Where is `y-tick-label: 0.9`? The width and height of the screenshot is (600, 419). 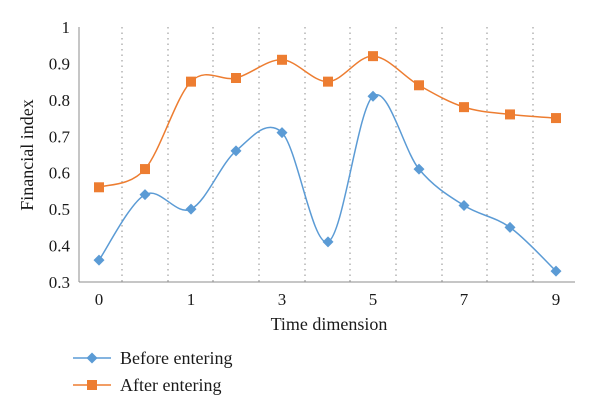 y-tick-label: 0.9 is located at coordinates (59, 63).